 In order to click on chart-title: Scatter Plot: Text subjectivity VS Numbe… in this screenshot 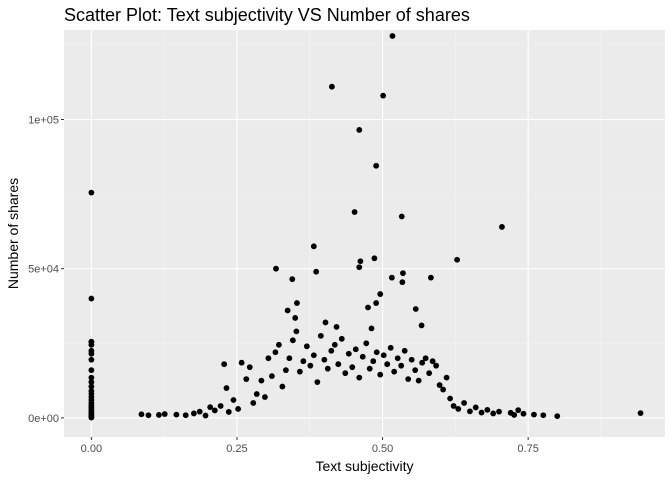, I will do `click(267, 15)`.